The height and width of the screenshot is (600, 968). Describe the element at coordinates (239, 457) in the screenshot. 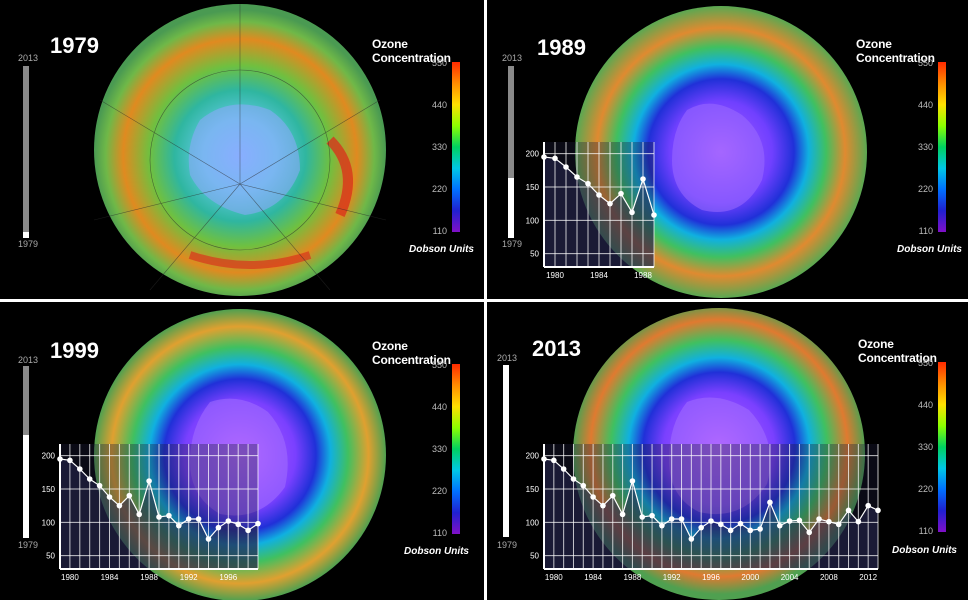

I see `antarctica-shape` at that location.